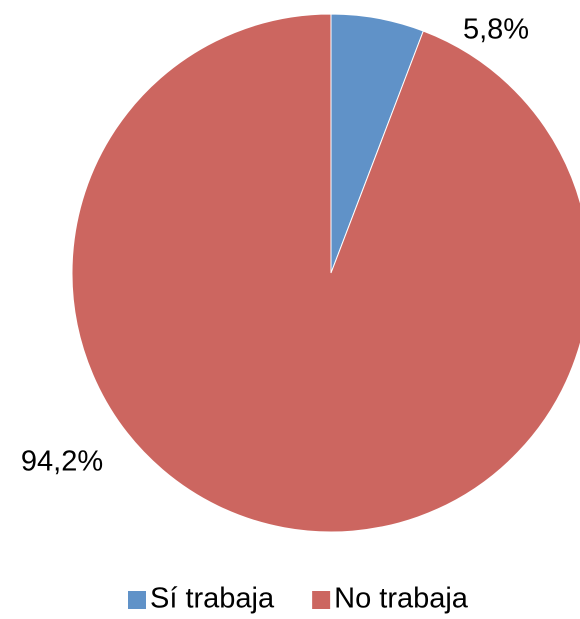 The width and height of the screenshot is (580, 619). Describe the element at coordinates (212, 599) in the screenshot. I see `legend-label: Sí trabaja` at that location.